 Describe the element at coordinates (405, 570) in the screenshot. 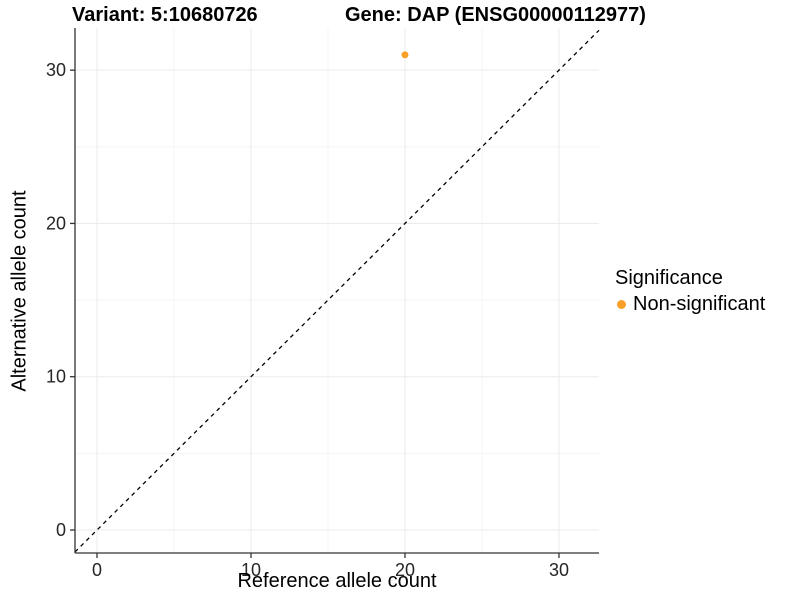

I see `x-tick-label: 20` at that location.